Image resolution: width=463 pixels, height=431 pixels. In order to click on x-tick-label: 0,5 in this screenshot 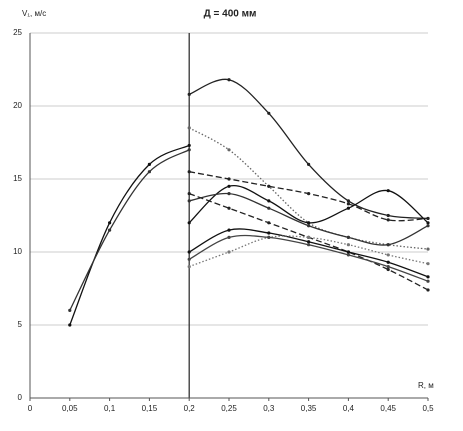, I will do `click(428, 408)`.